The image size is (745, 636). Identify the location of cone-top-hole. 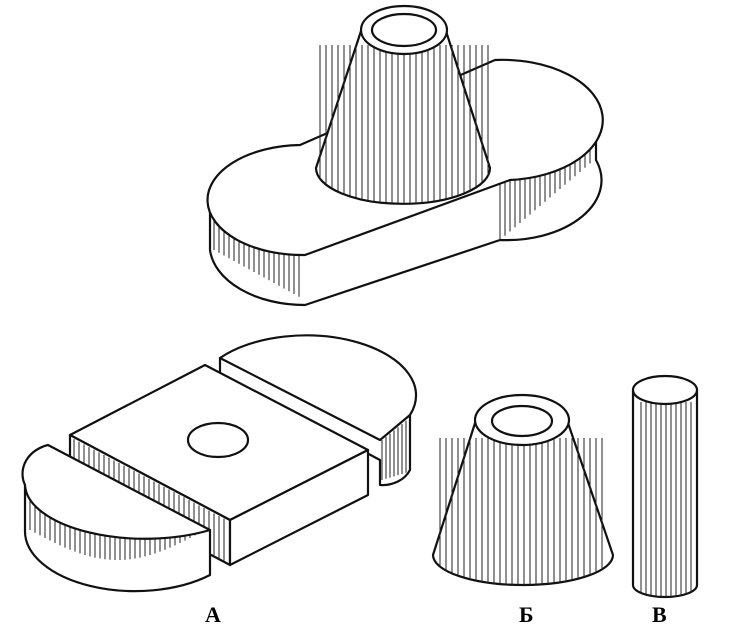
(404, 30).